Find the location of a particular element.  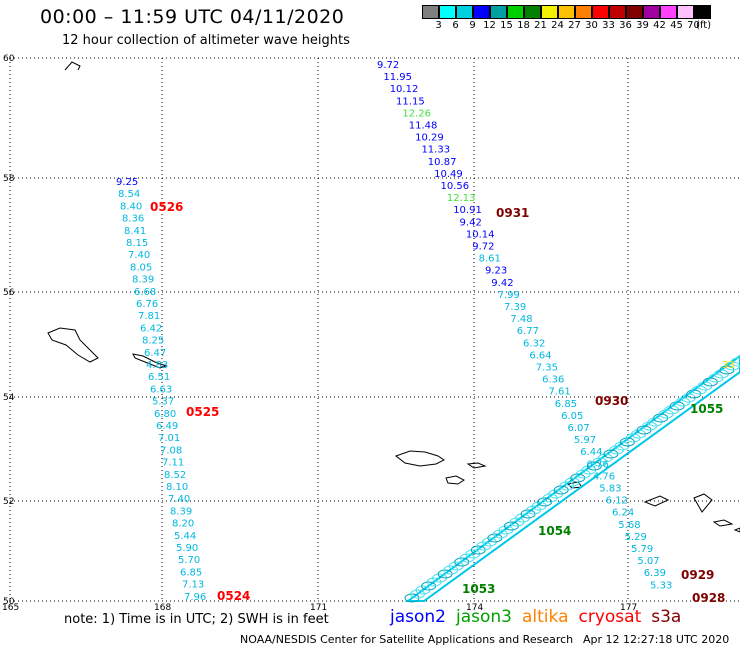

legend-label: 15 is located at coordinates (506, 25).